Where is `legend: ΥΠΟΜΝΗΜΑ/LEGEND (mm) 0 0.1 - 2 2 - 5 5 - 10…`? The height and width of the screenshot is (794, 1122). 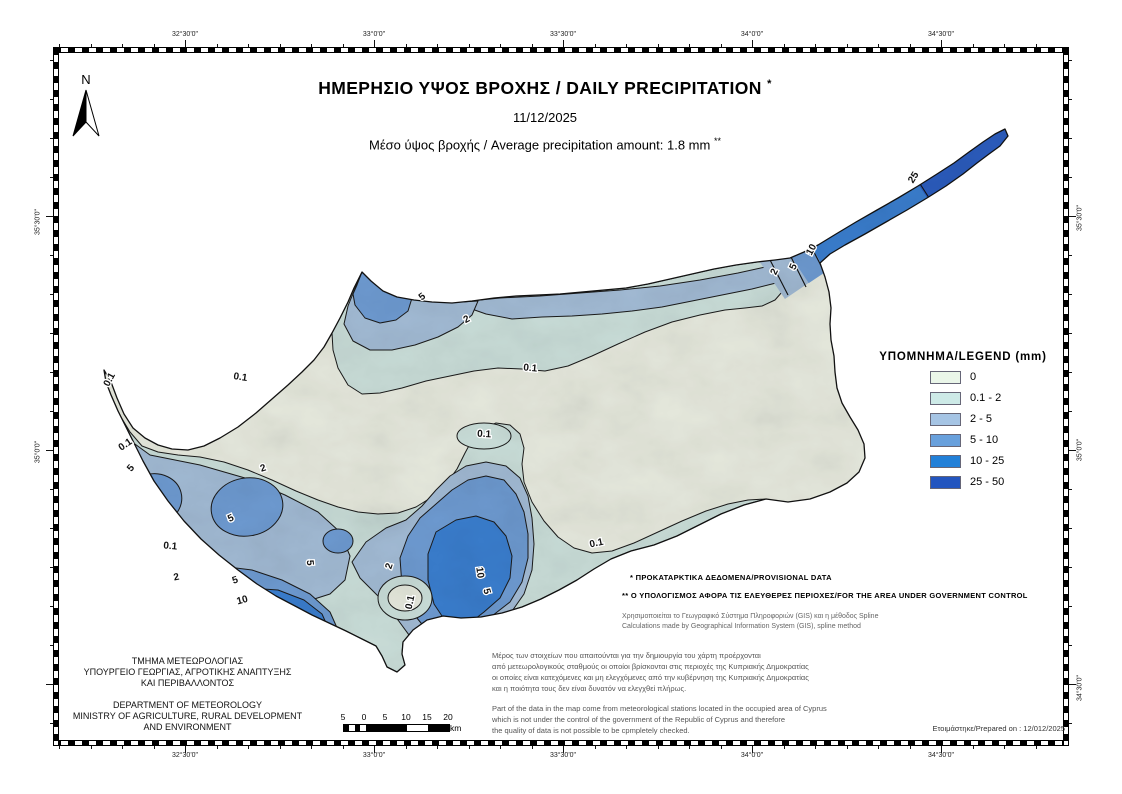
legend: ΥΠΟΜΝΗΜΑ/LEGEND (mm) 0 0.1 - 2 2 - 5 5 - 10… is located at coordinates (963, 420).